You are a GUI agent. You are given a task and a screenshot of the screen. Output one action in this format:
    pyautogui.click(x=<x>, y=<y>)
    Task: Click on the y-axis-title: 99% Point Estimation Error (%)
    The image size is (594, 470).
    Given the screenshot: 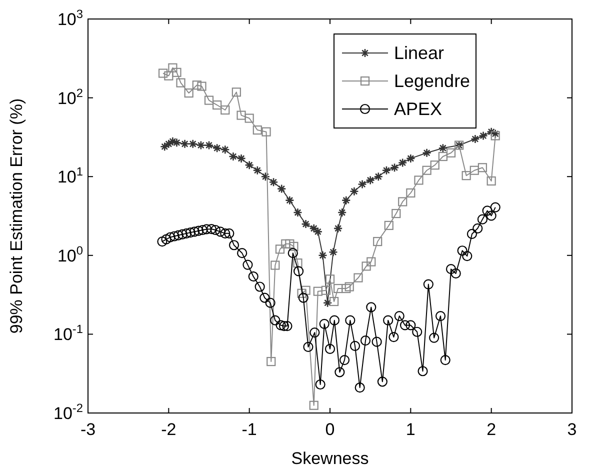 What is the action you would take?
    pyautogui.click(x=16, y=216)
    